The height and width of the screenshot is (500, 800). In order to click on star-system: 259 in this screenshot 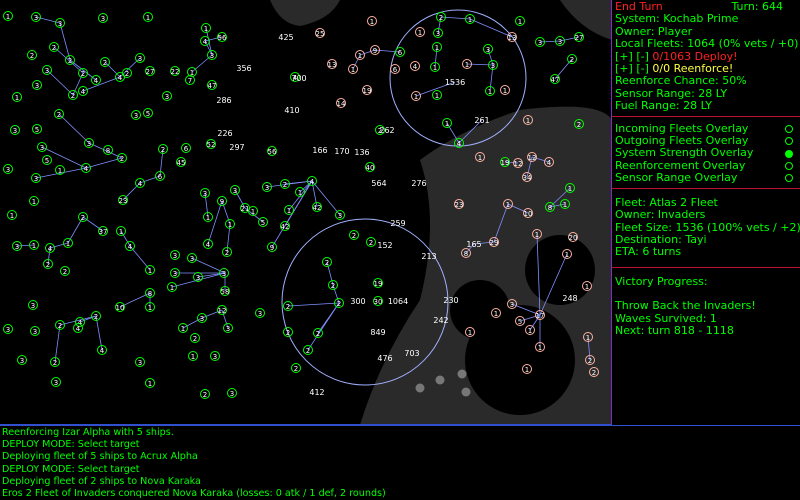, I will do `click(397, 223)`.